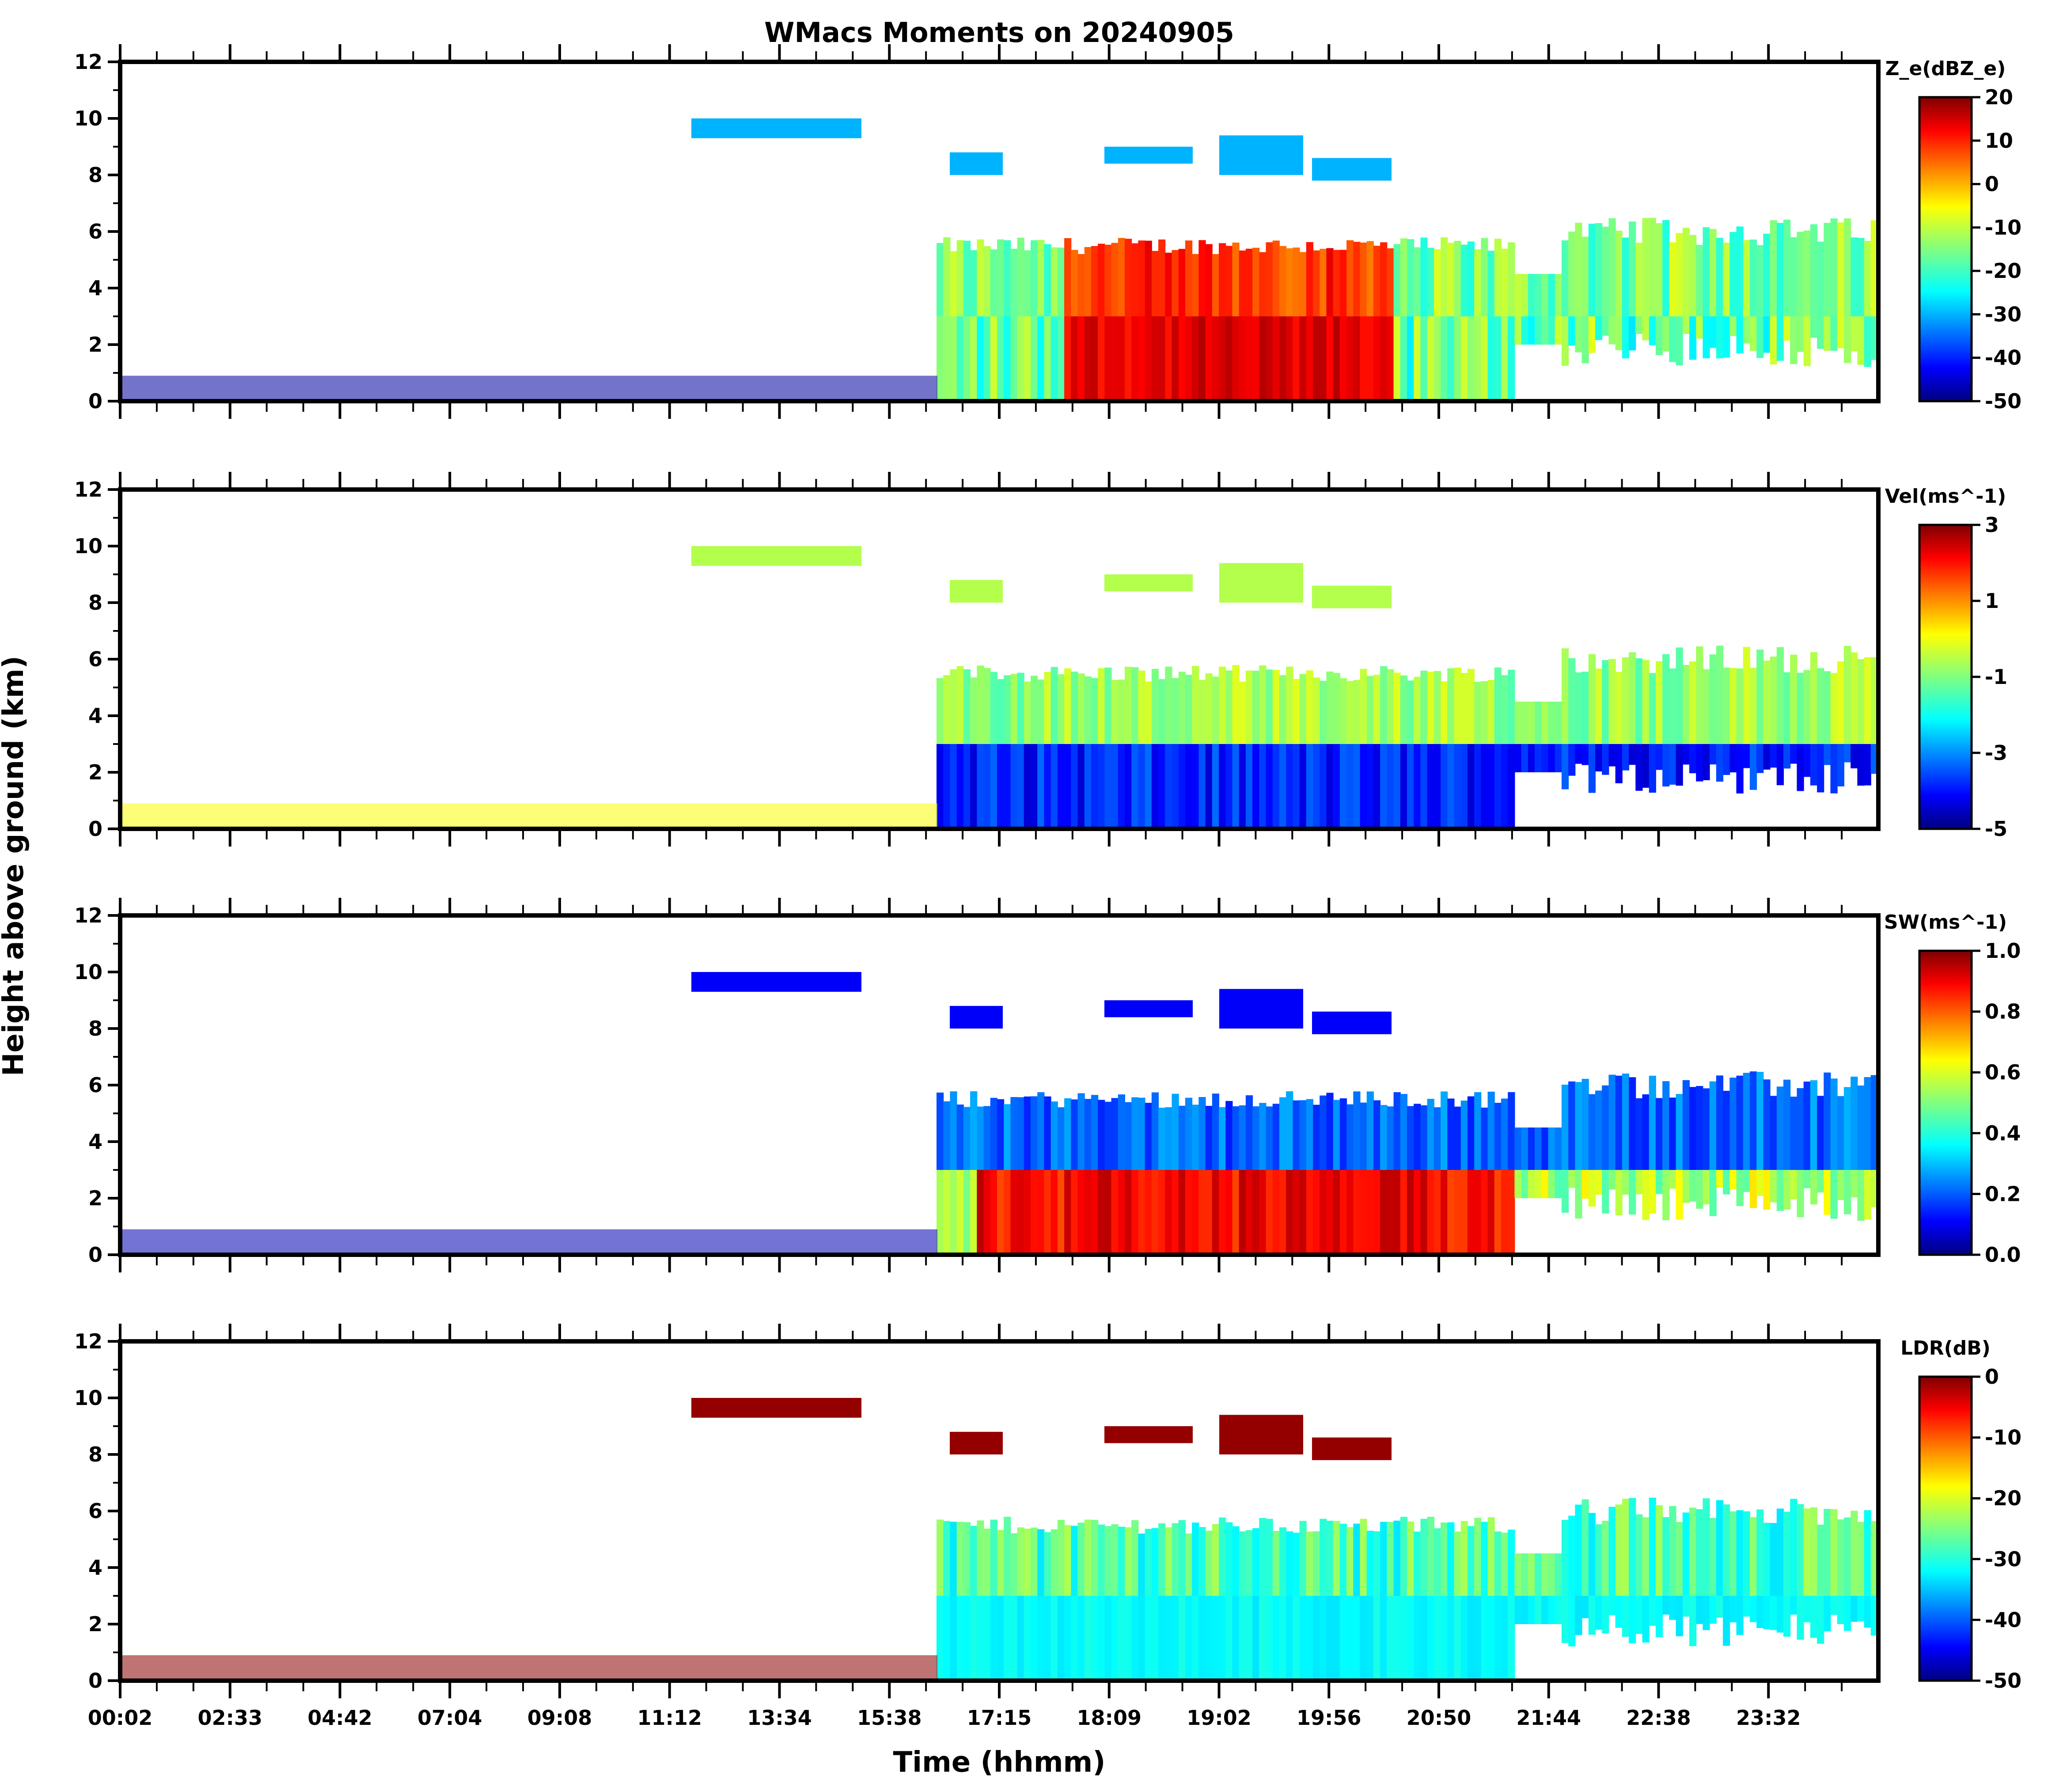 The height and width of the screenshot is (1792, 2063). Describe the element at coordinates (2003, 271) in the screenshot. I see `colorbar-tick-label: -20` at that location.